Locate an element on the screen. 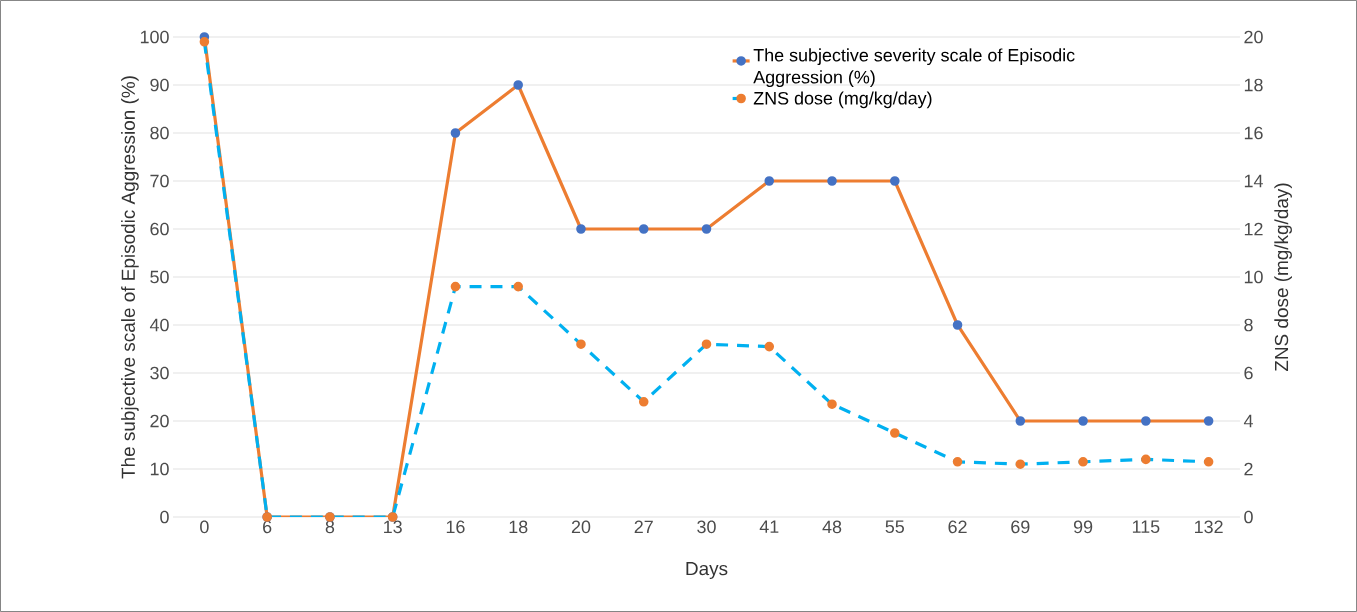 The width and height of the screenshot is (1357, 612). y2-tick-label: 10 is located at coordinates (1253, 277).